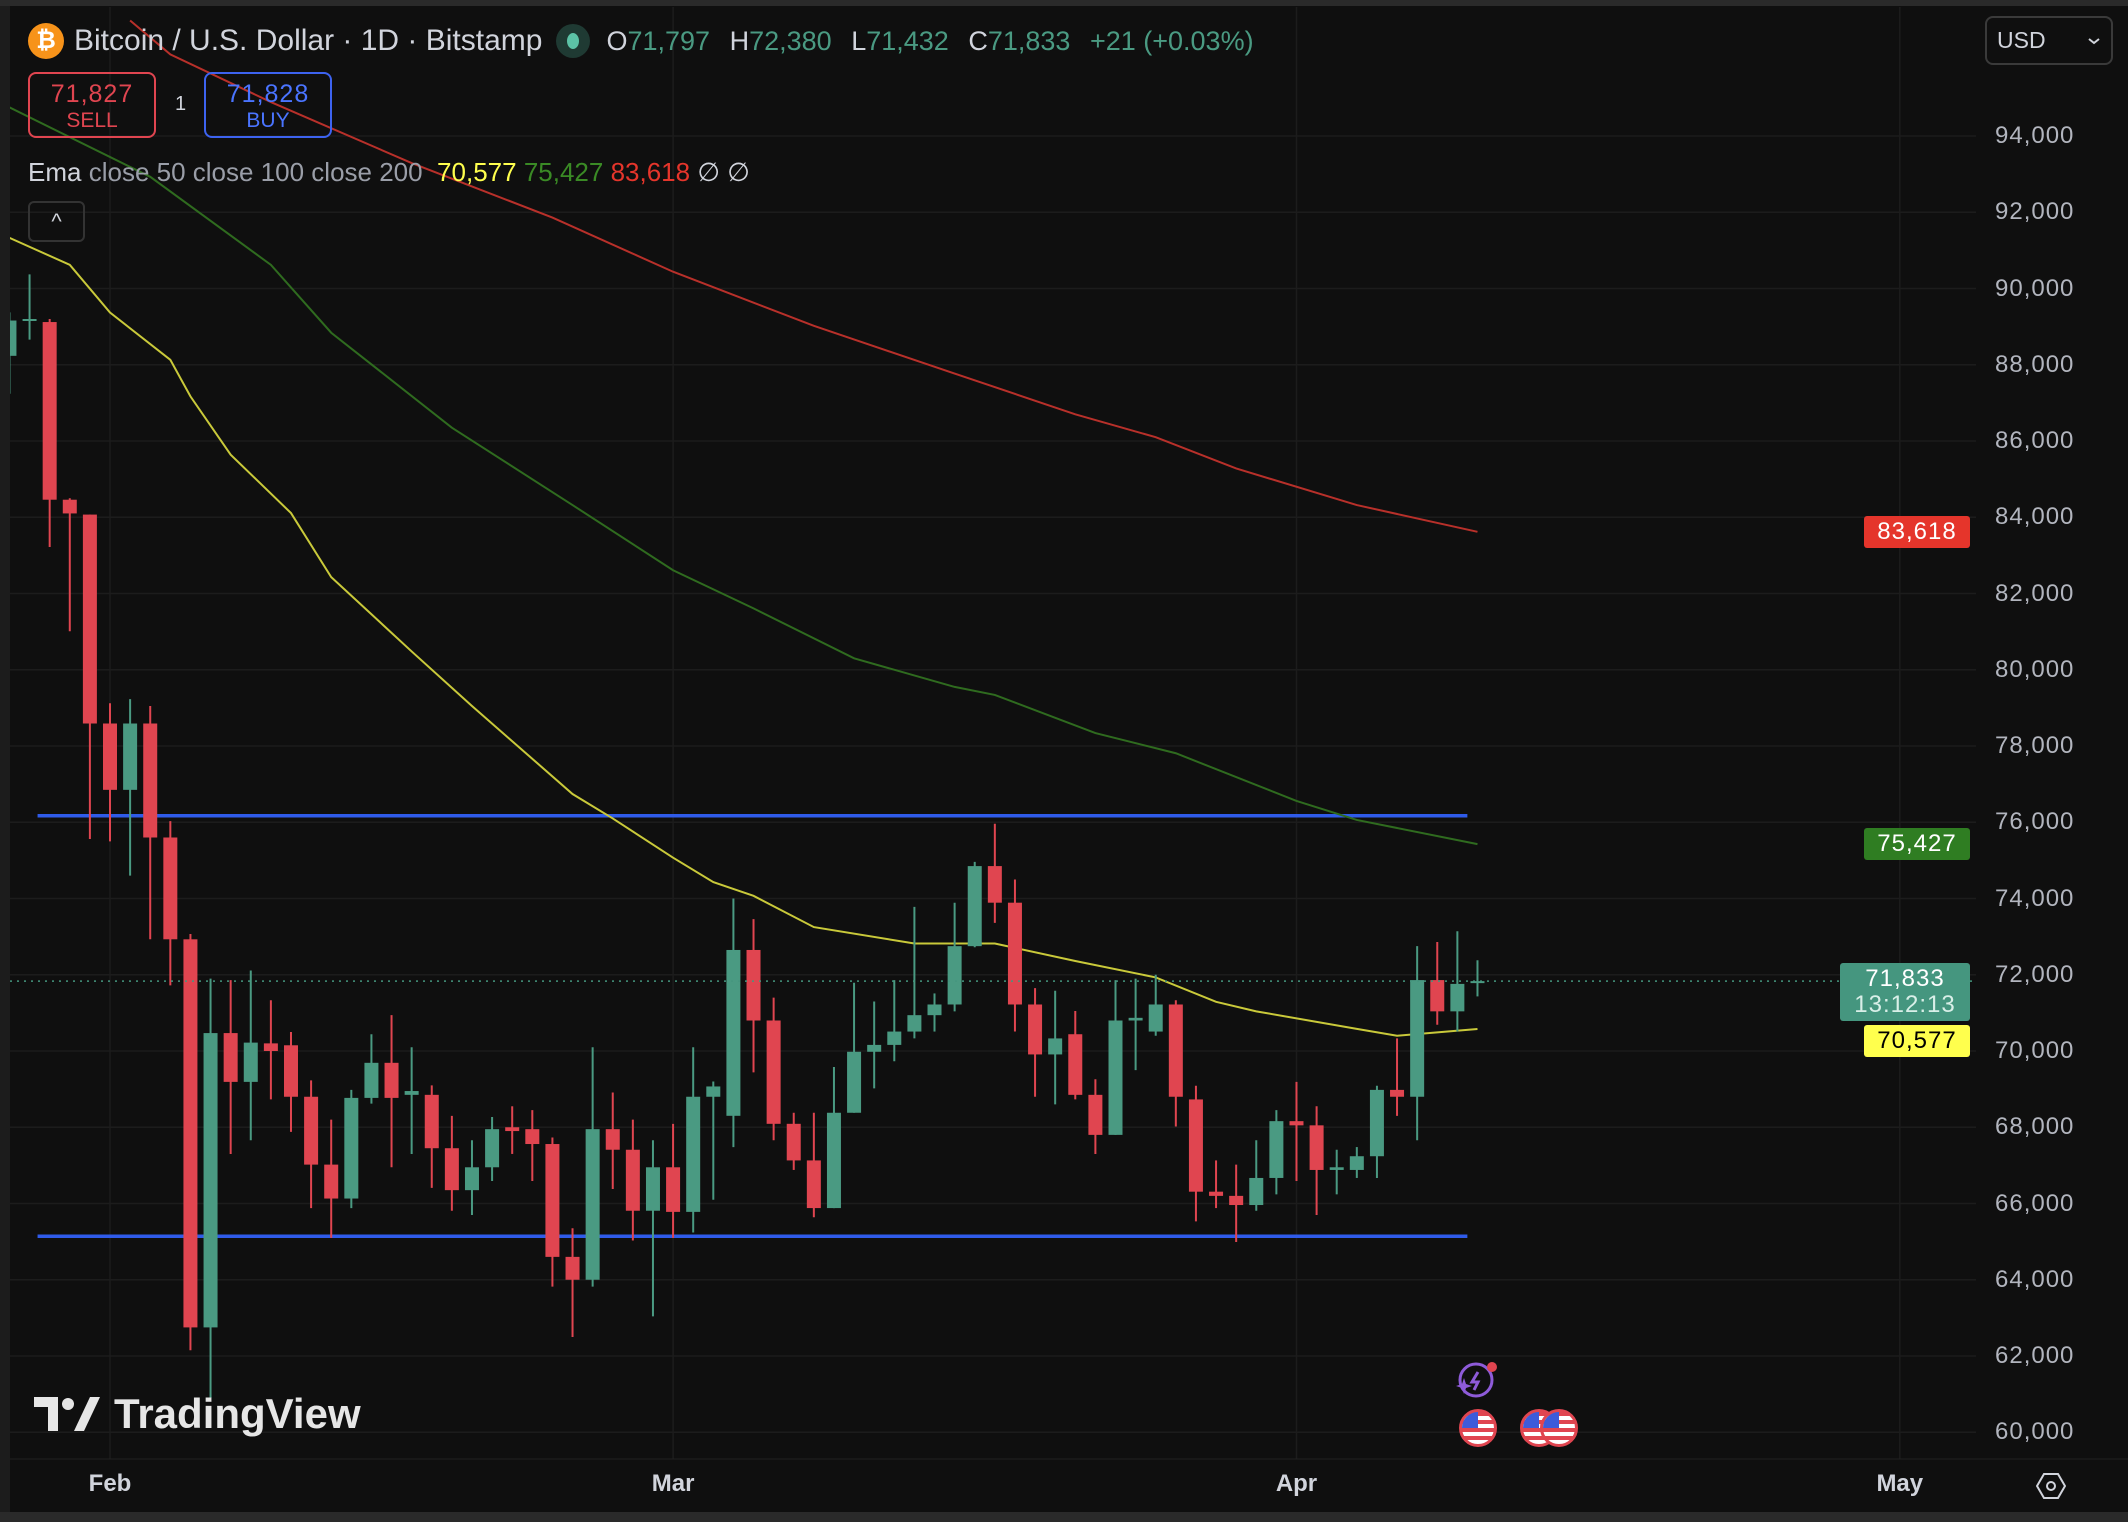 The width and height of the screenshot is (2128, 1522). I want to click on collapse-legend-button: ^, so click(56, 221).